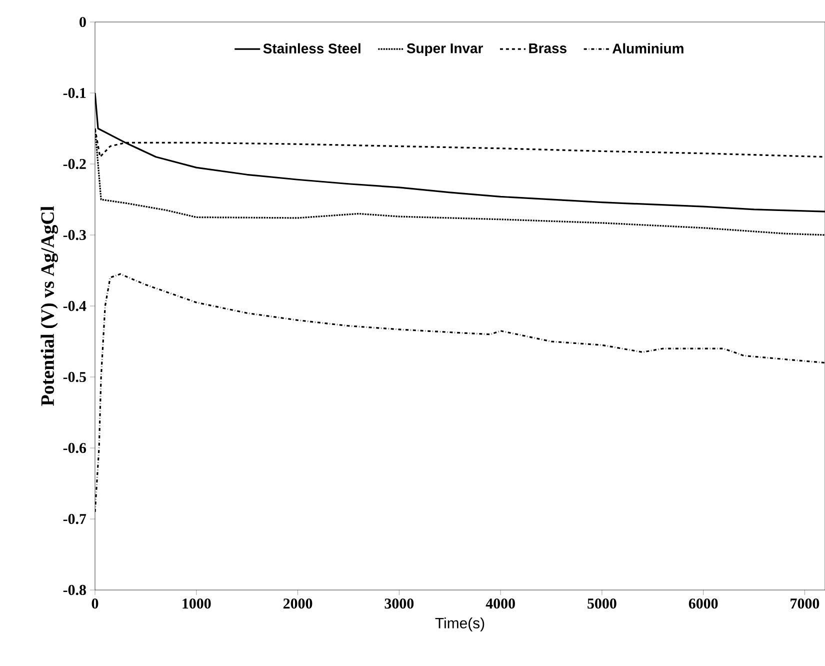  What do you see at coordinates (311, 48) in the screenshot?
I see `legend-label: Stainless Steel` at bounding box center [311, 48].